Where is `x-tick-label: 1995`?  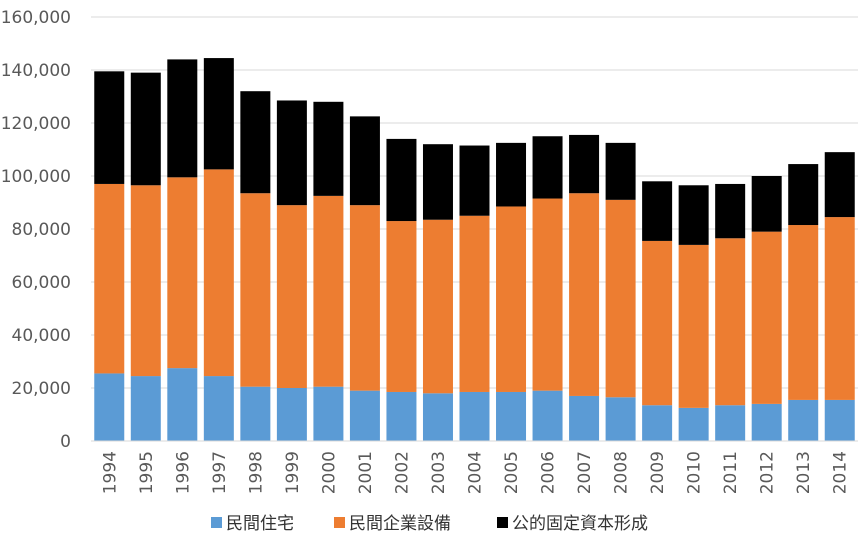 x-tick-label: 1995 is located at coordinates (147, 472).